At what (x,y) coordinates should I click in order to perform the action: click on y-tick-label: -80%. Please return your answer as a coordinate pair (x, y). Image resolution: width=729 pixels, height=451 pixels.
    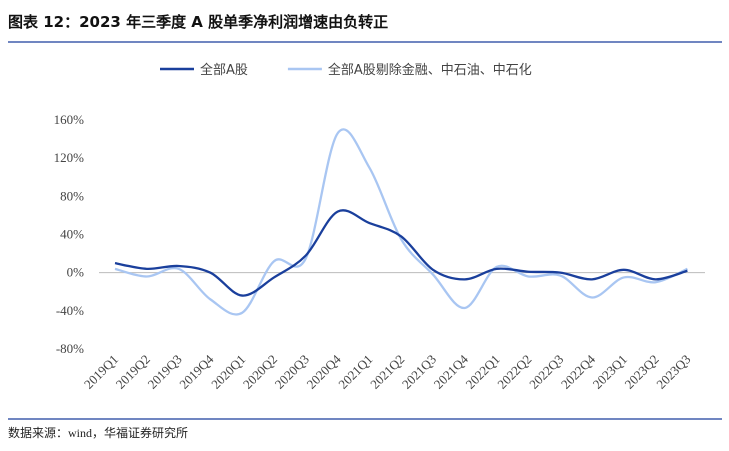
    Looking at the image, I should click on (70, 348).